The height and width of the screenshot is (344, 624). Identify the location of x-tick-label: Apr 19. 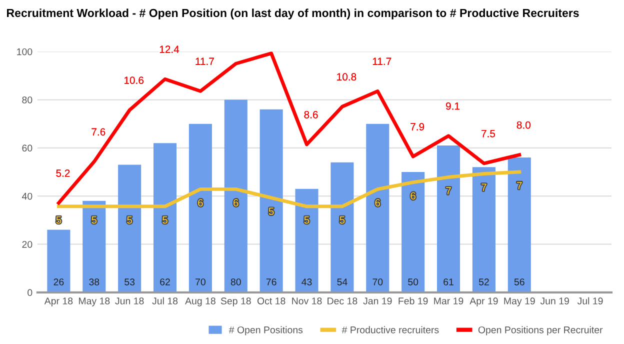
(484, 302).